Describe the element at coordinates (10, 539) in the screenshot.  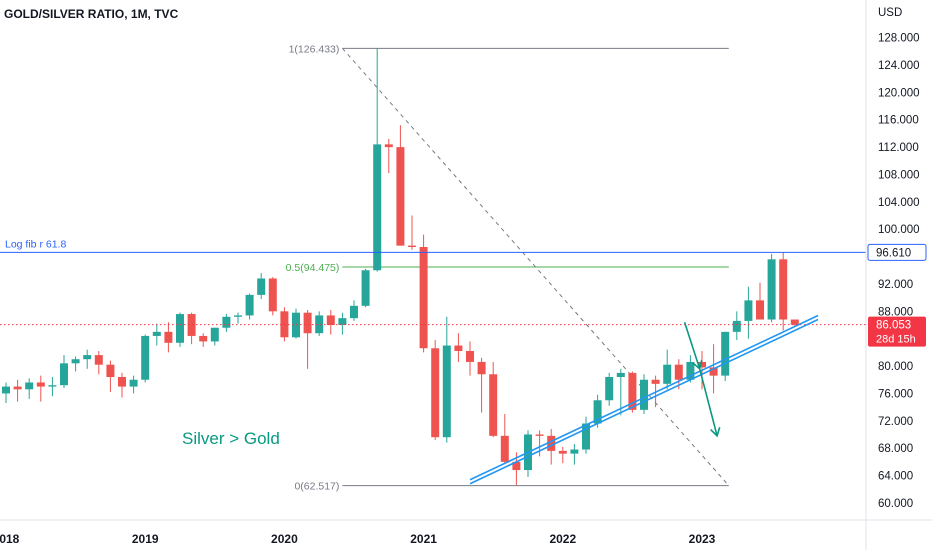
I see `x-tick-label: 2018` at that location.